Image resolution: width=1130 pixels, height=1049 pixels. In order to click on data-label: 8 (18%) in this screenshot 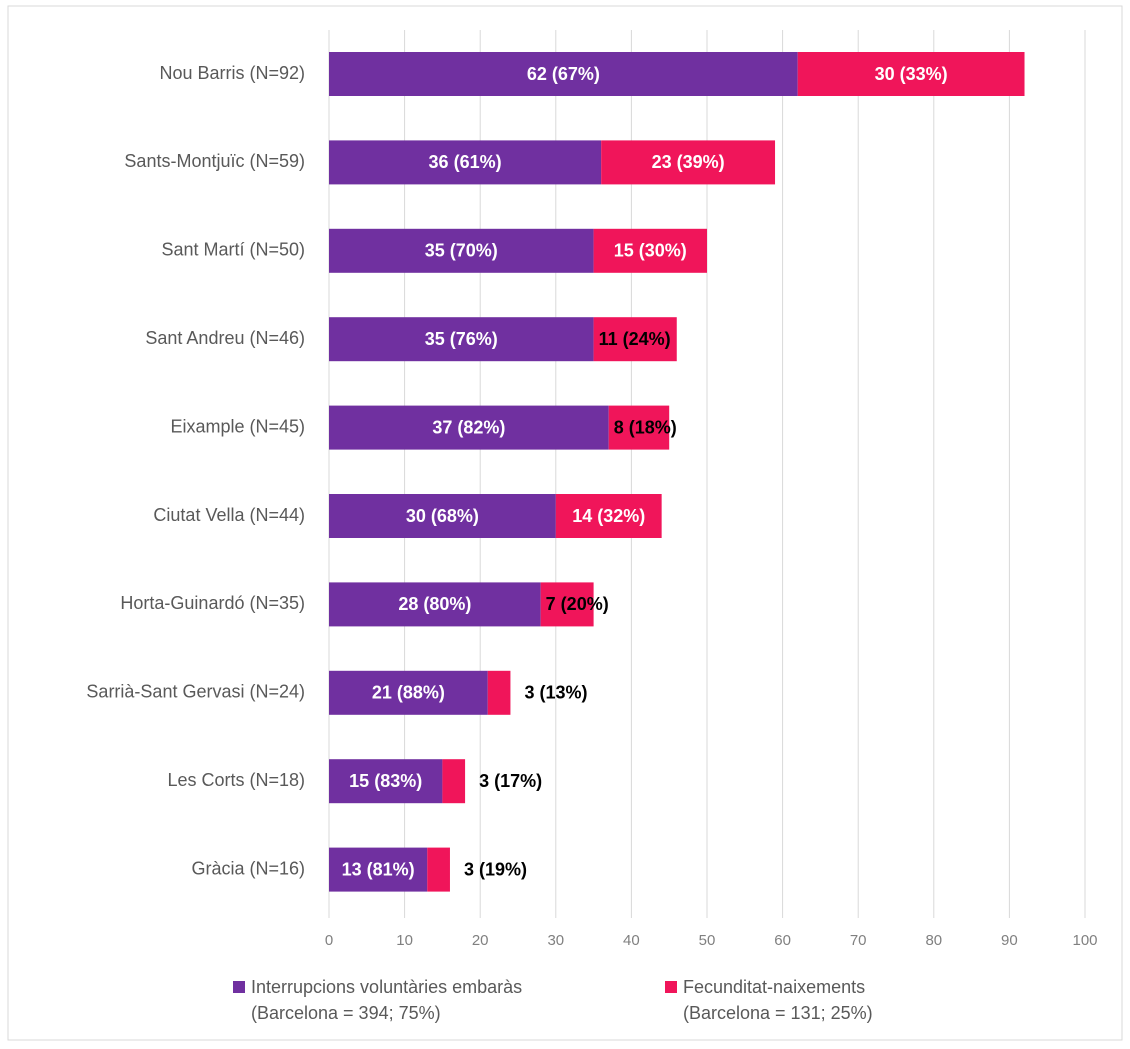, I will do `click(645, 427)`.